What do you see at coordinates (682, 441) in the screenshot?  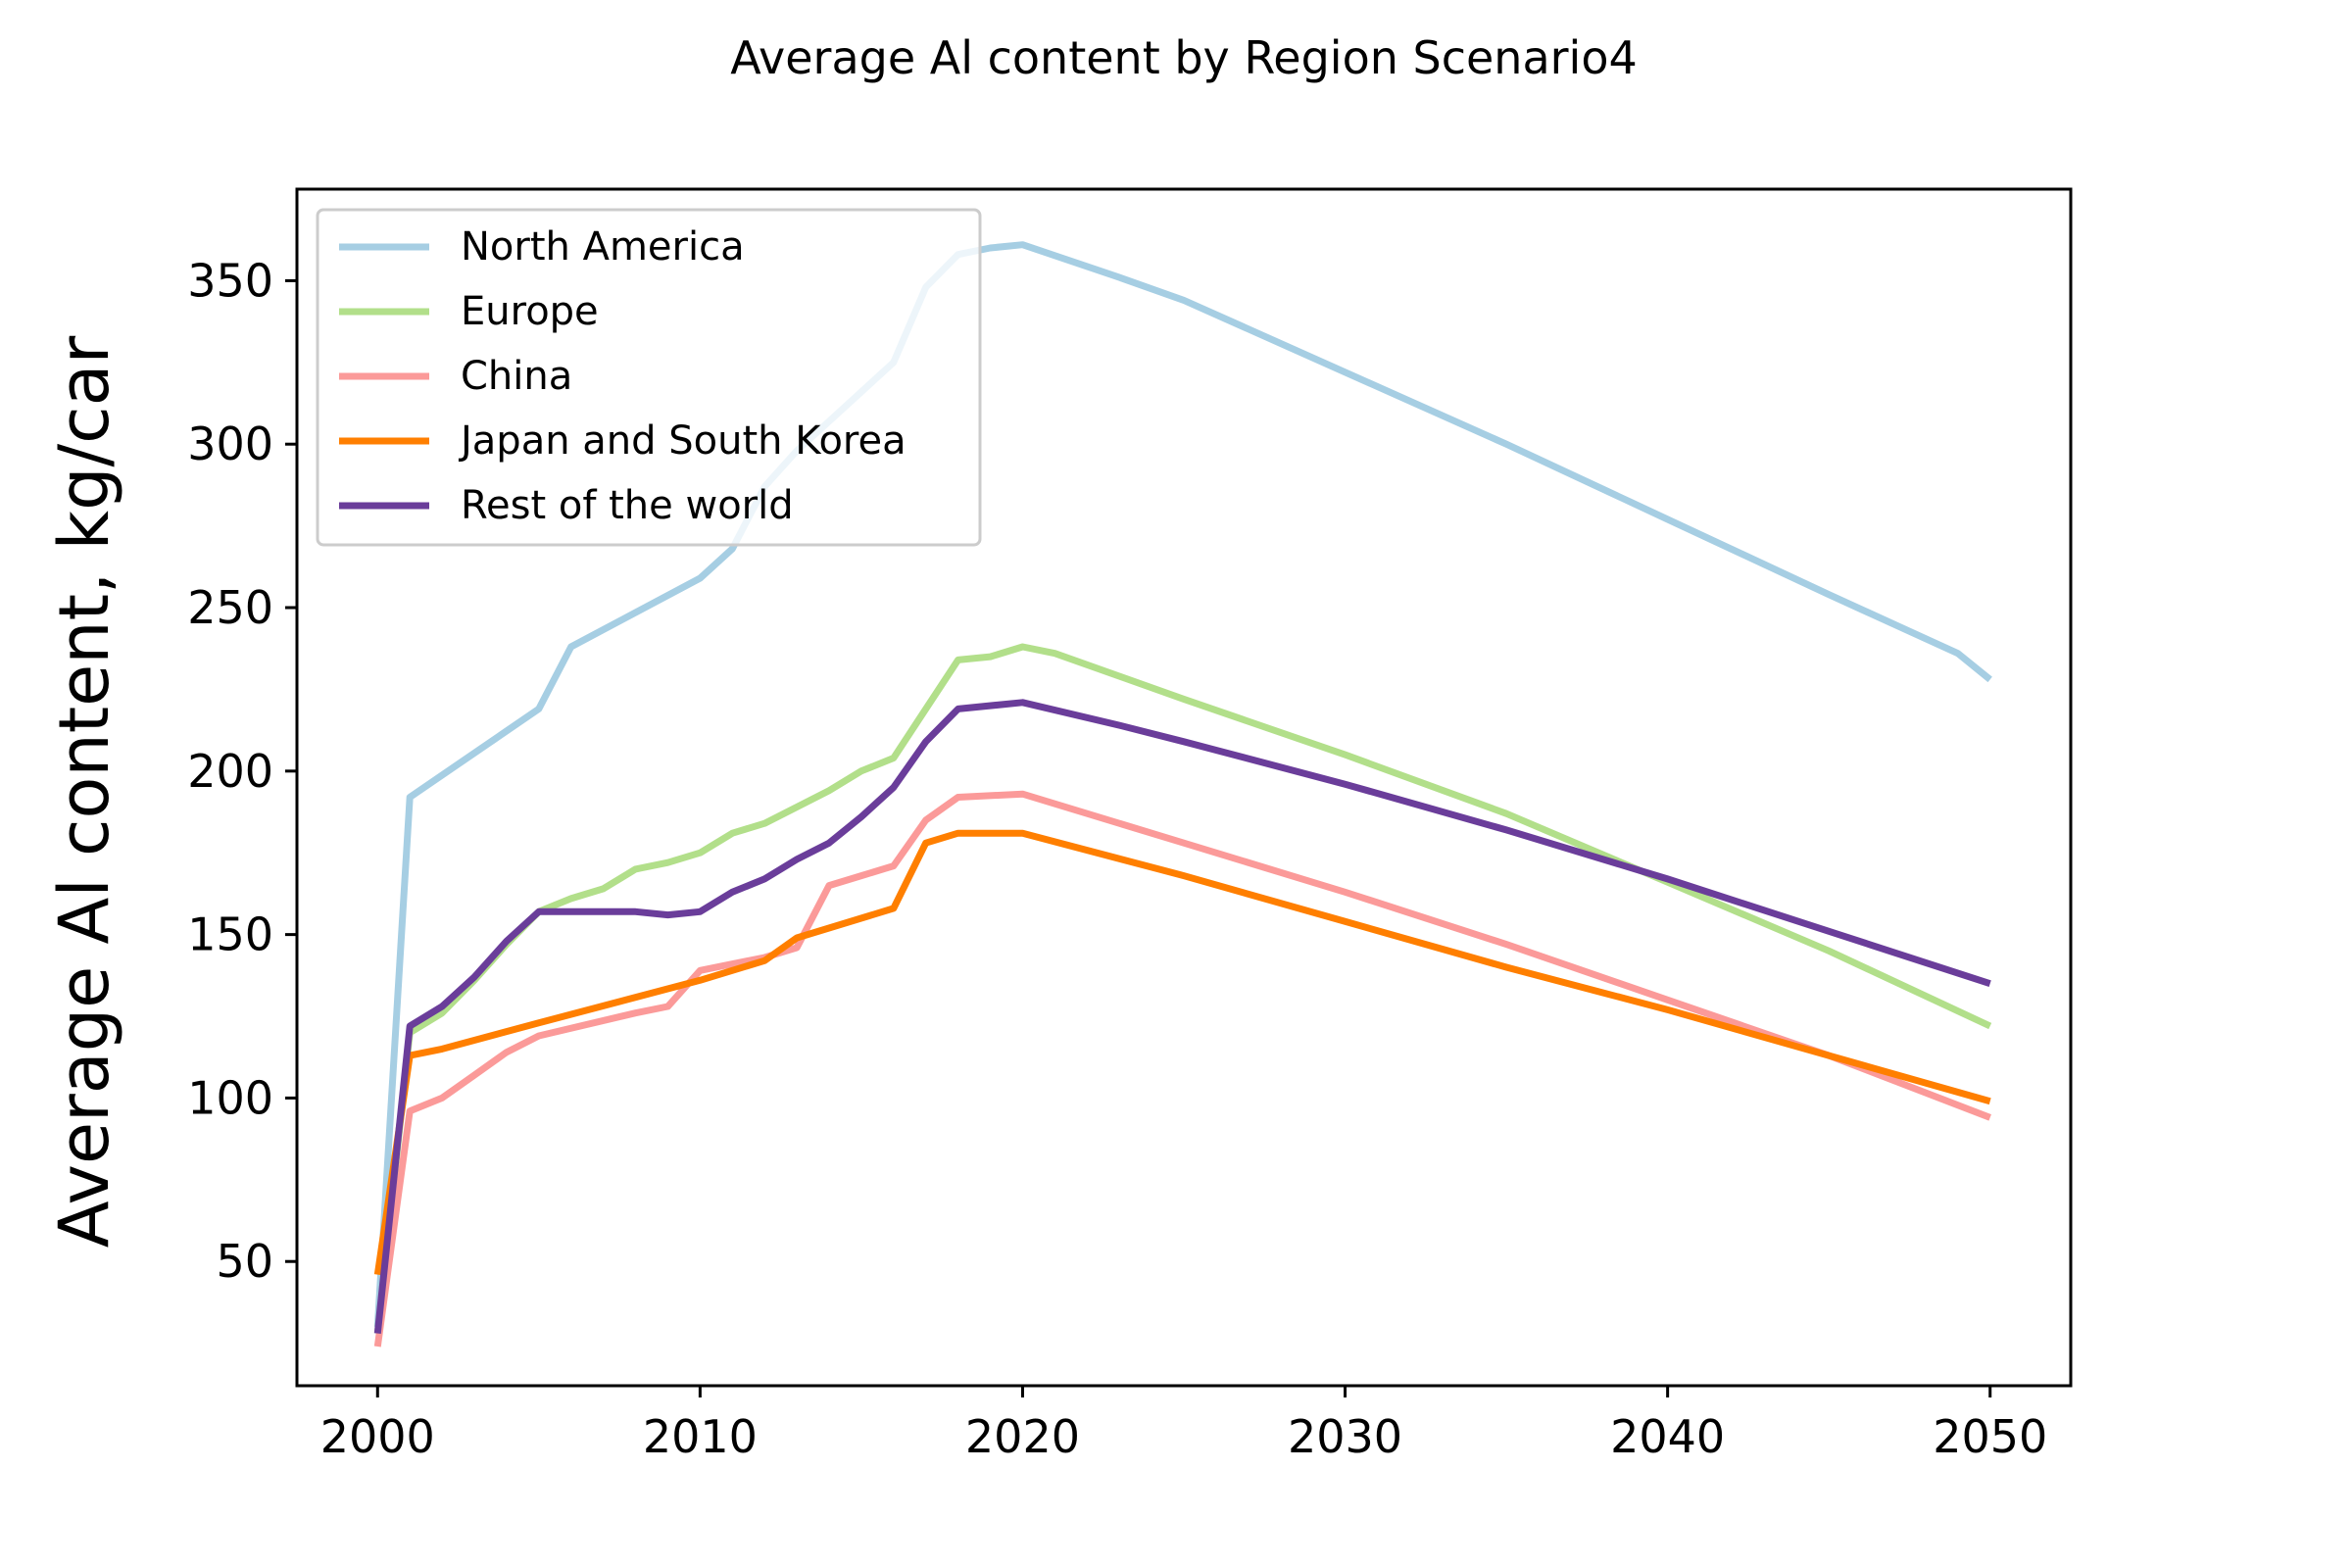 I see `legend-label: Japan and South Korea` at bounding box center [682, 441].